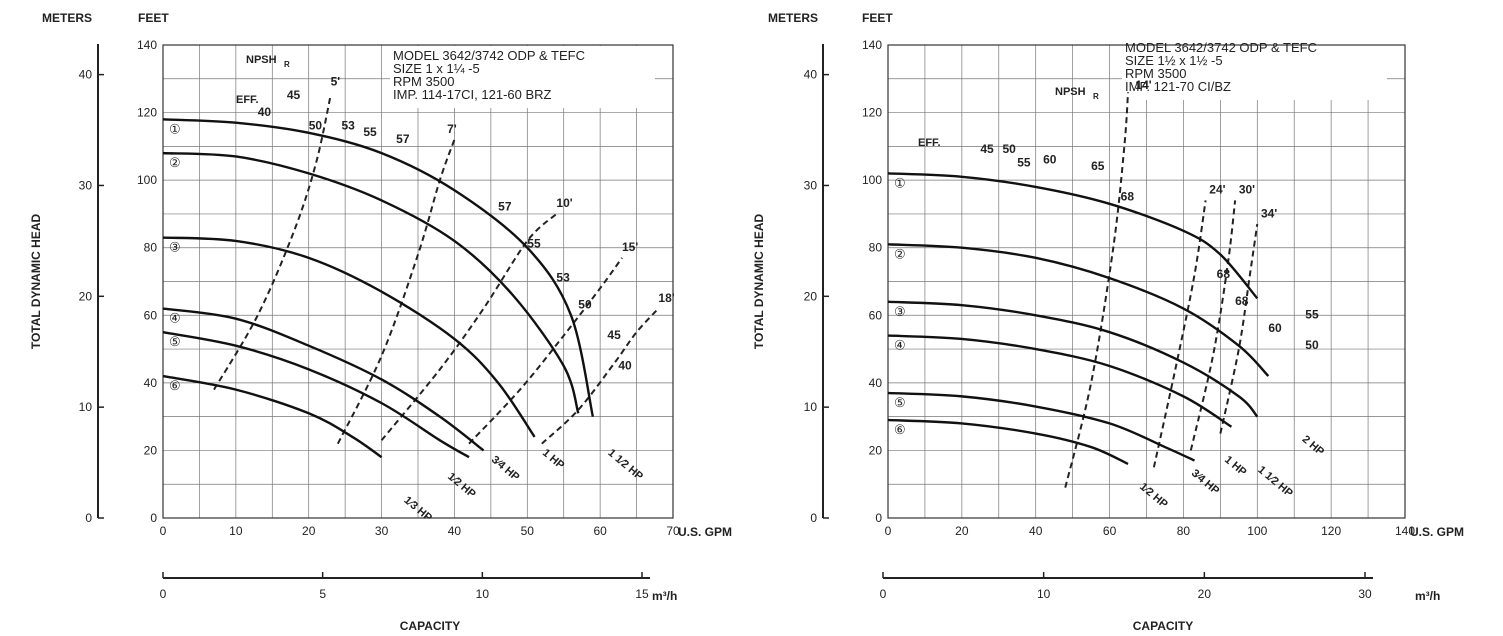 This screenshot has height=636, width=1503. Describe the element at coordinates (382, 531) in the screenshot. I see `x-tick-label: 30` at that location.